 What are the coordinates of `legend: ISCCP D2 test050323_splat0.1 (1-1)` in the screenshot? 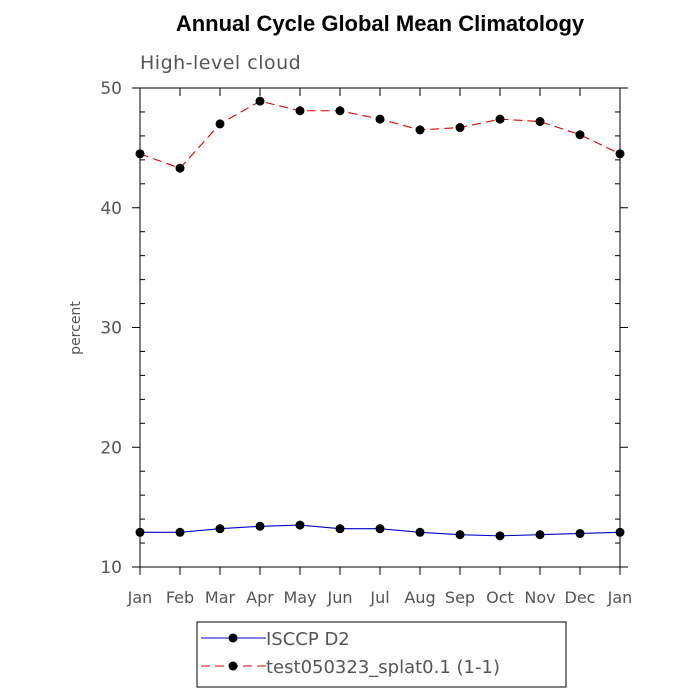 It's located at (381, 654).